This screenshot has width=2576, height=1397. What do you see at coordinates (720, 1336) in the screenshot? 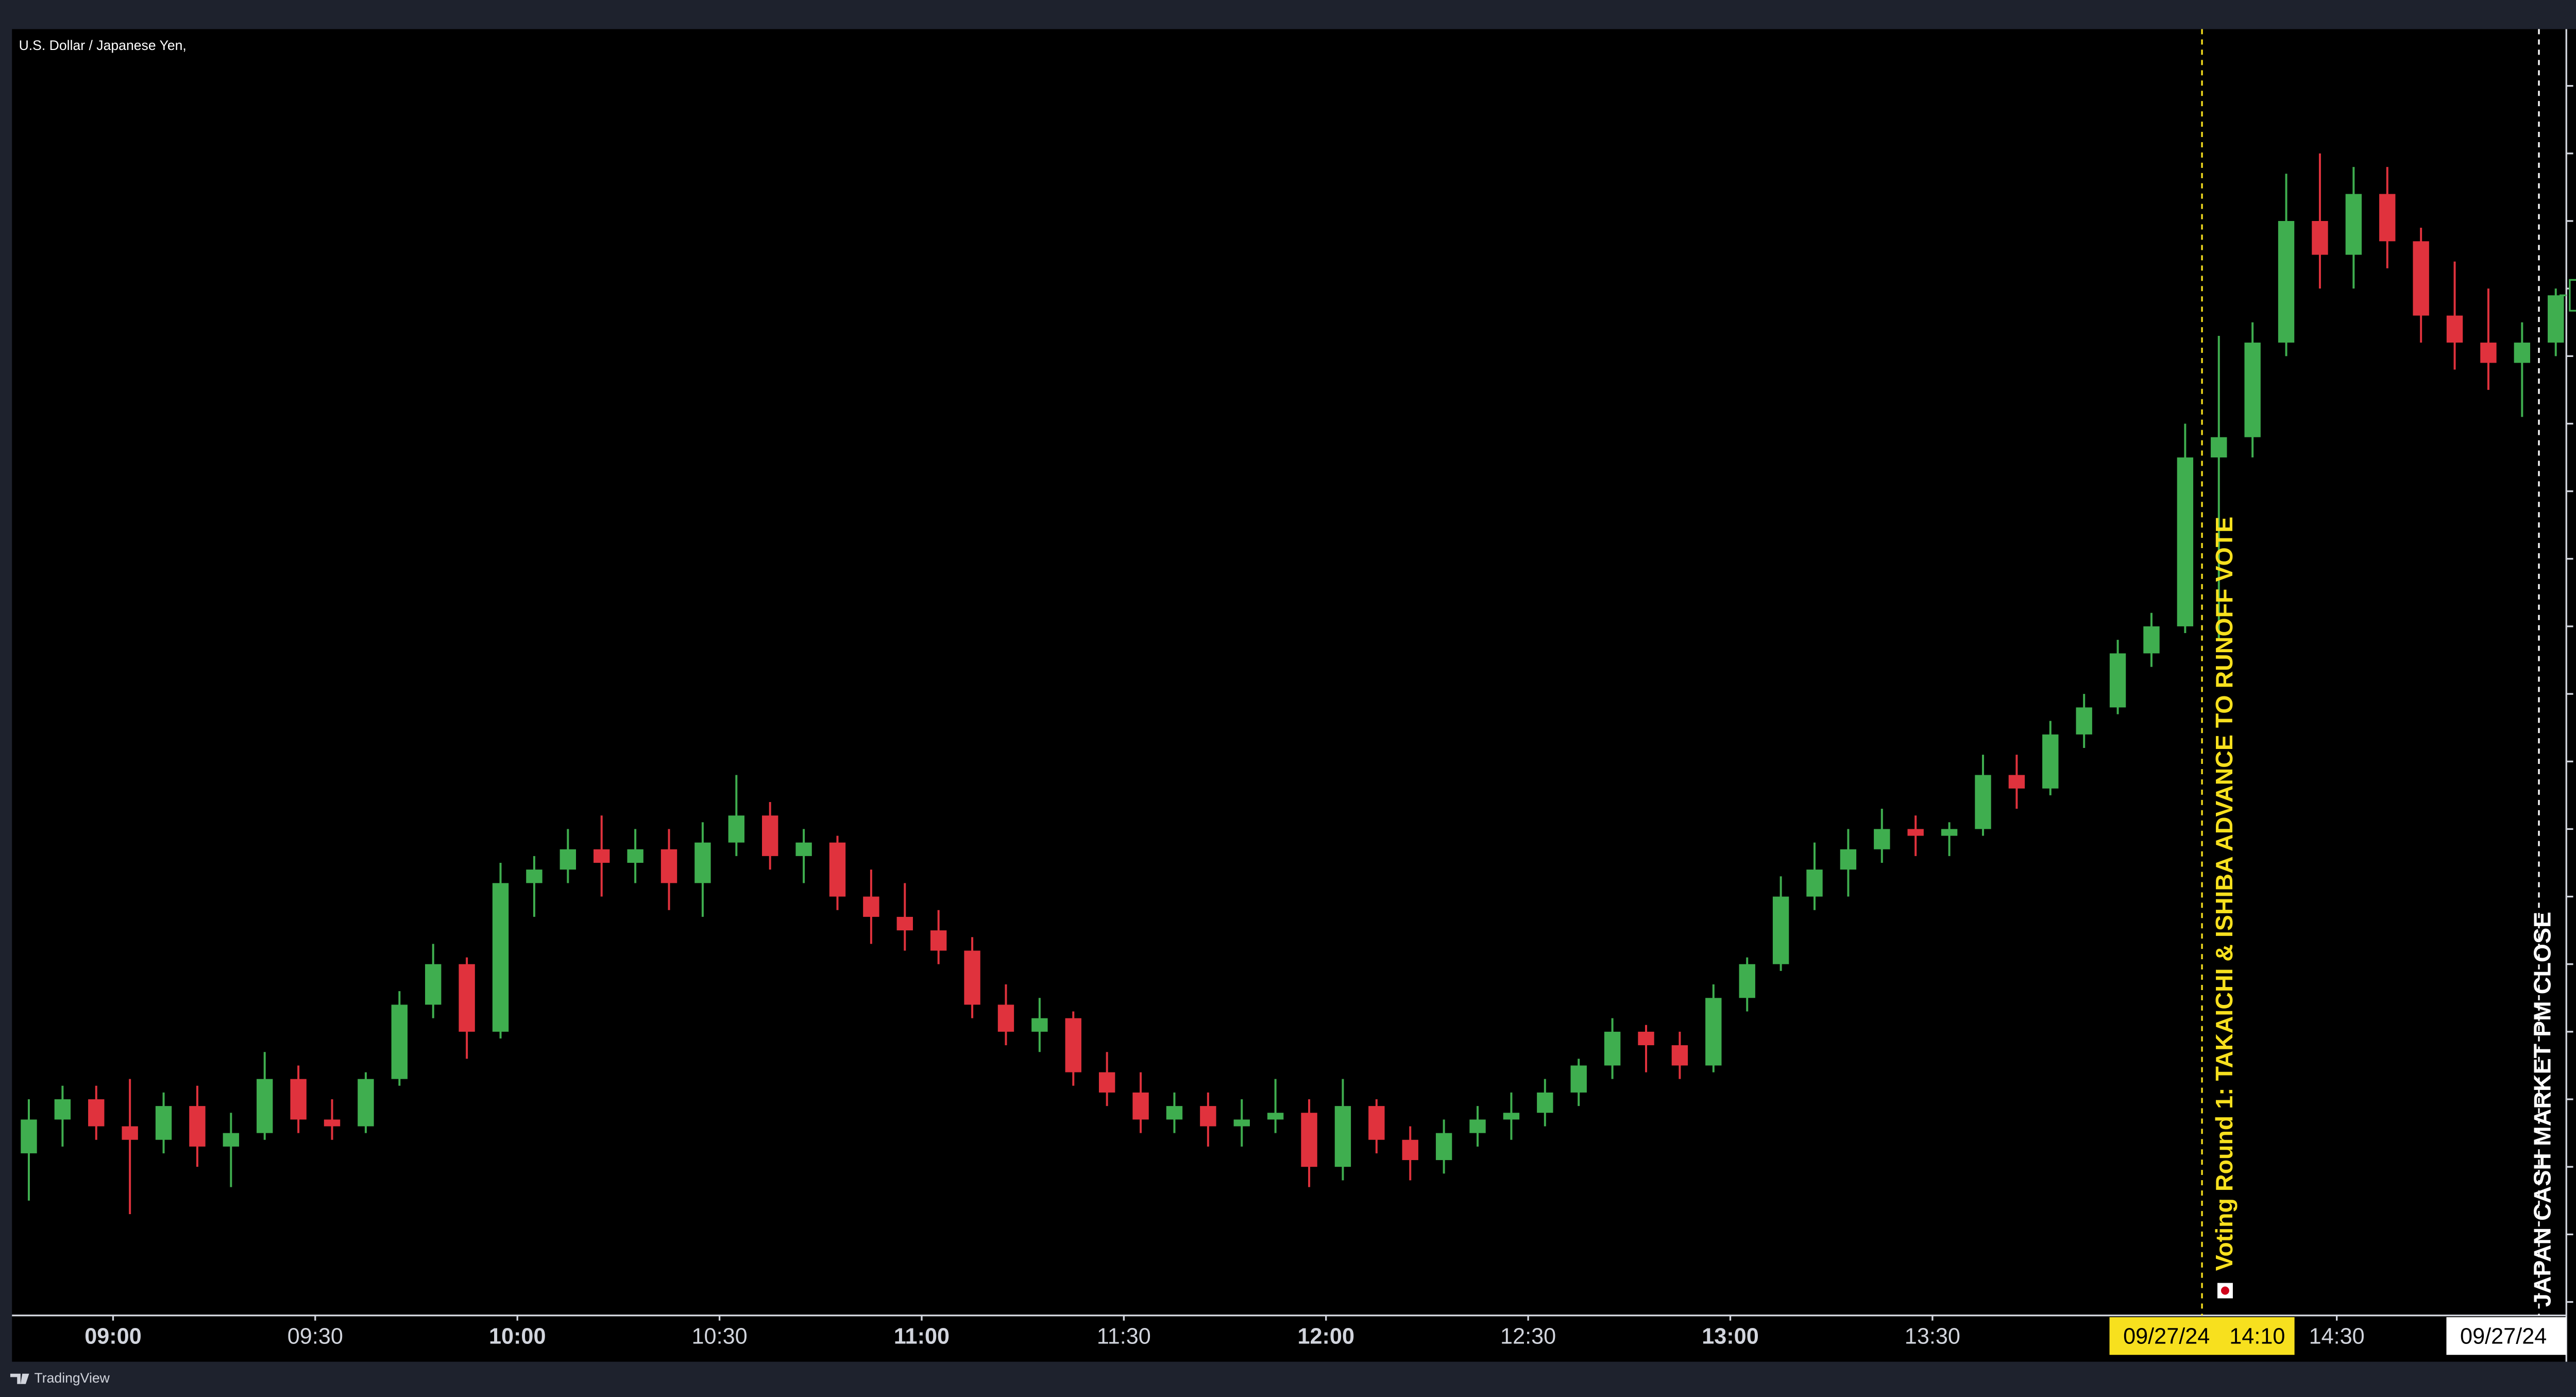
I see `x-tick-label: 10:30` at bounding box center [720, 1336].